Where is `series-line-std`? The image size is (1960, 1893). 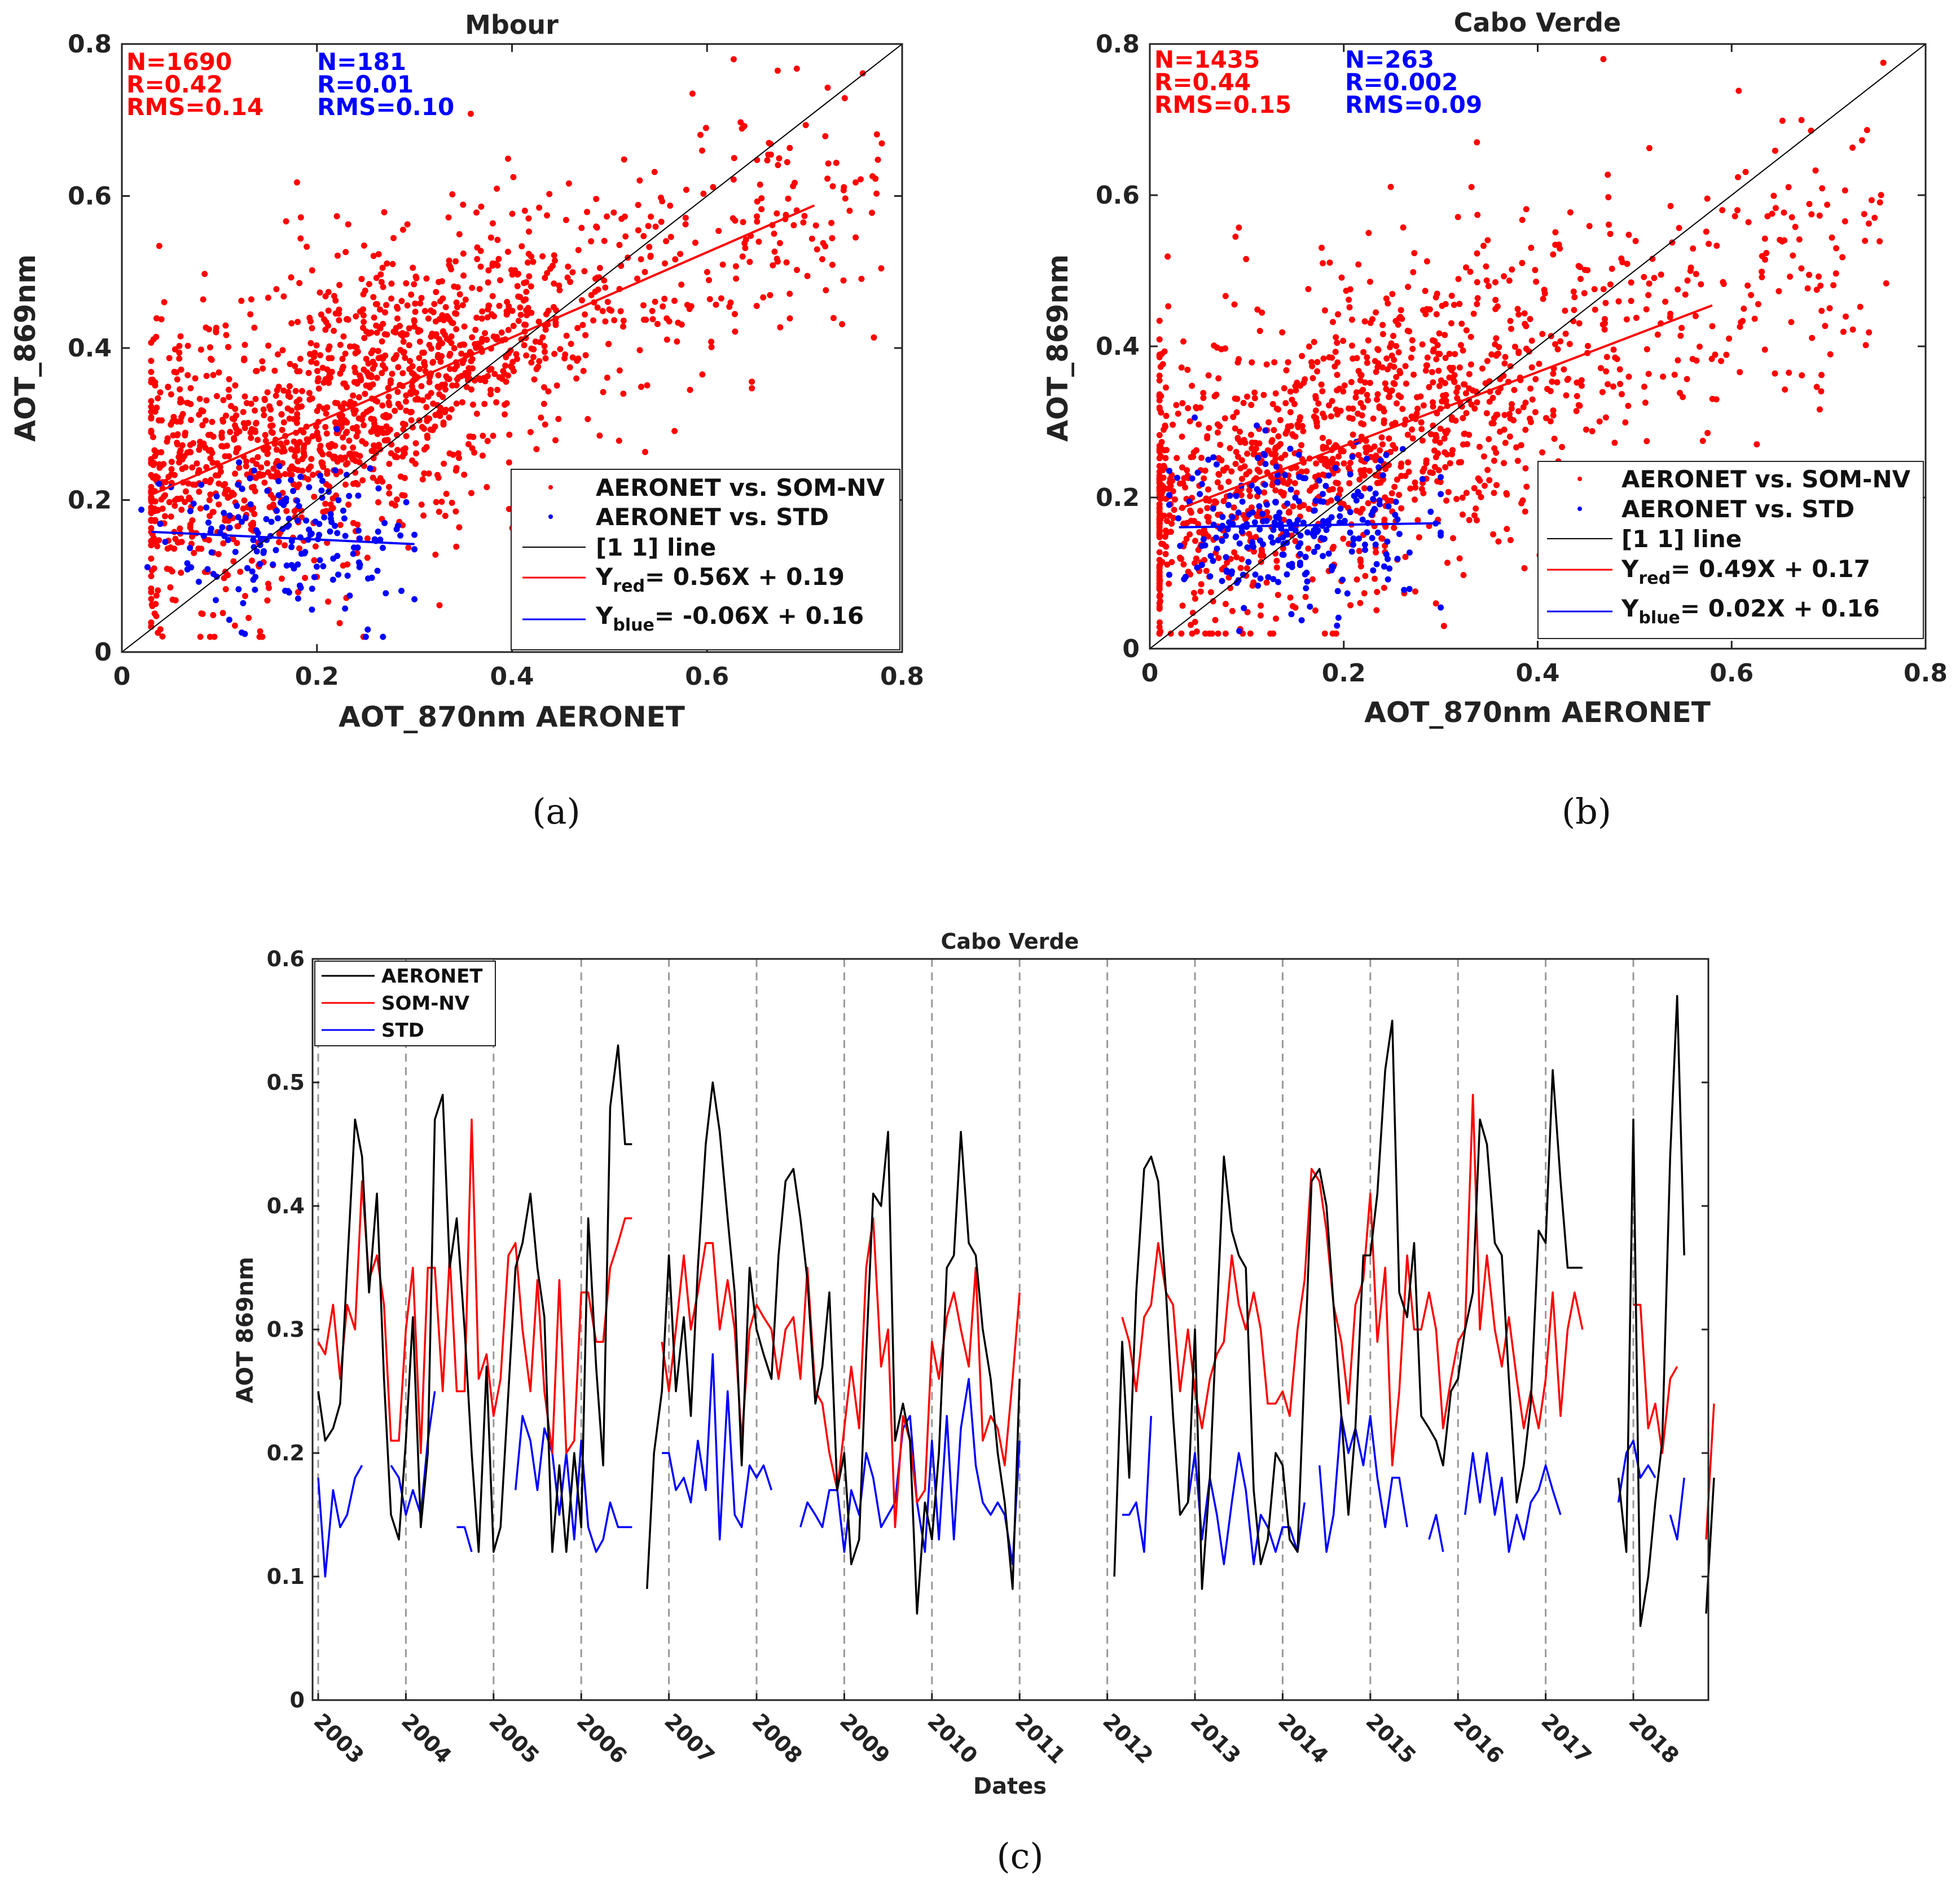 series-line-std is located at coordinates (1137, 1485).